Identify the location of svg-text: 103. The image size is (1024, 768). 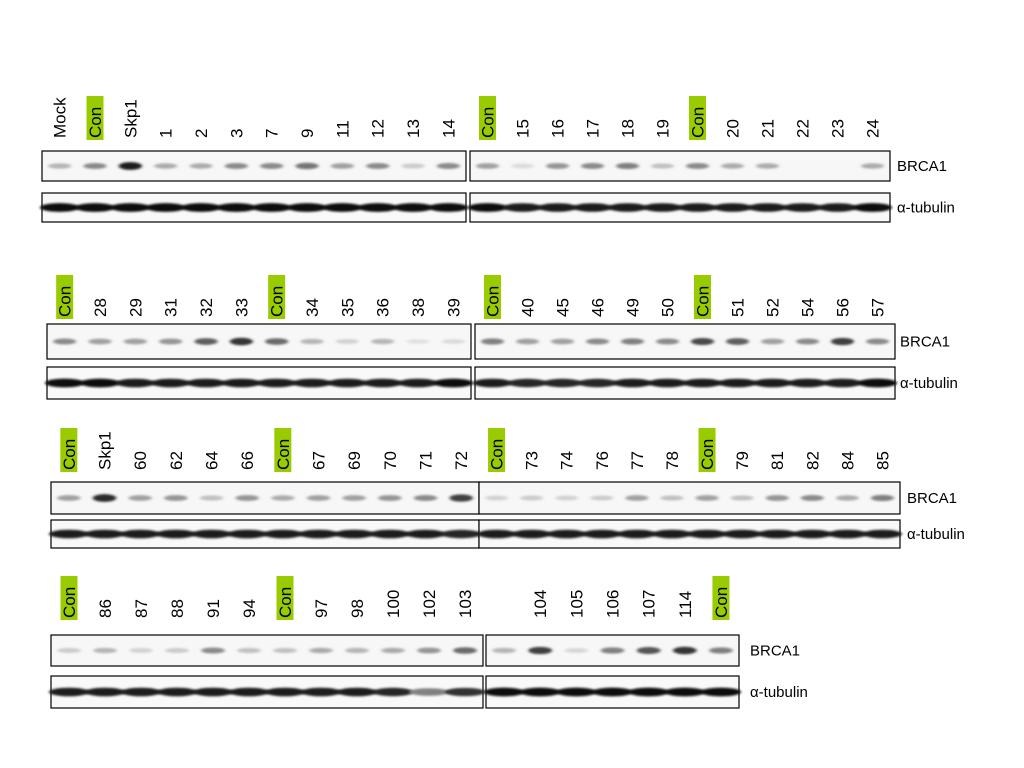
(465, 604).